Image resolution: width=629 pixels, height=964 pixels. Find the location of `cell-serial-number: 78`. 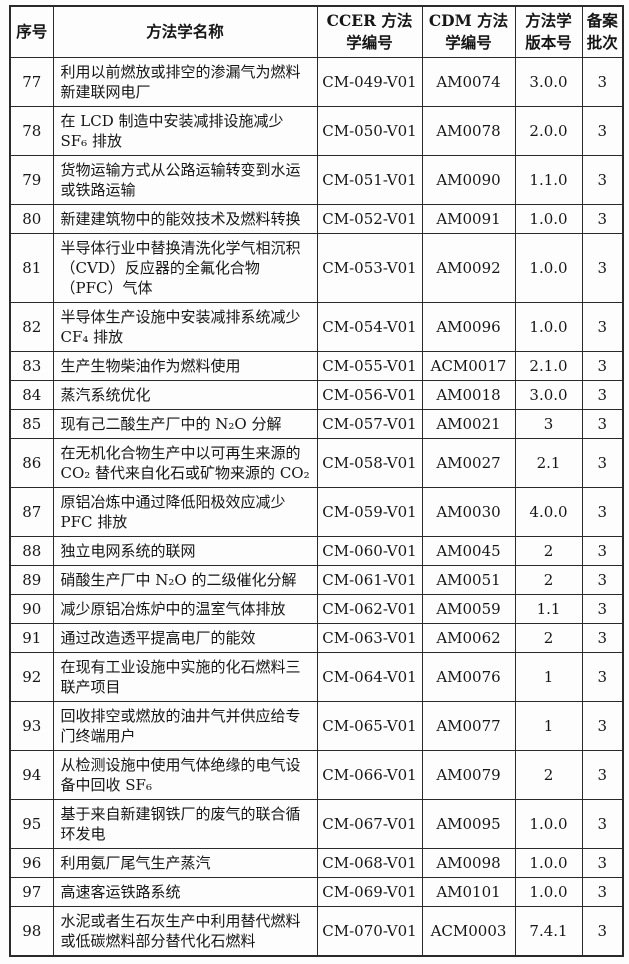

cell-serial-number: 78 is located at coordinates (31, 131).